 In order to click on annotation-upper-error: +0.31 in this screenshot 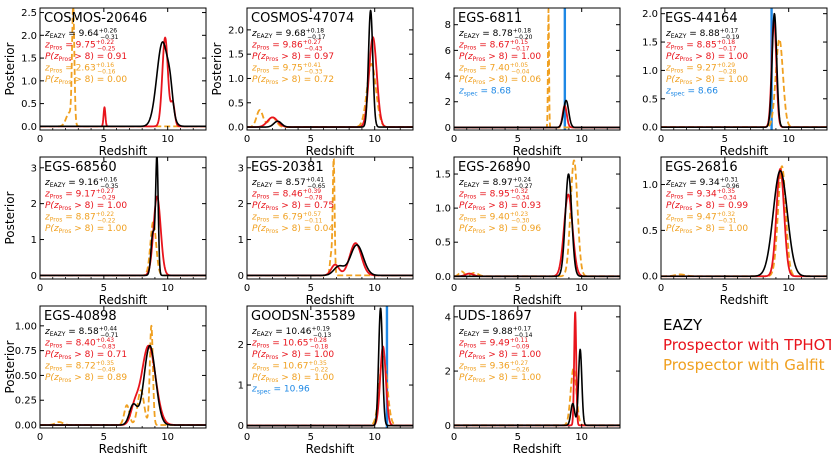, I will do `click(729, 180)`.